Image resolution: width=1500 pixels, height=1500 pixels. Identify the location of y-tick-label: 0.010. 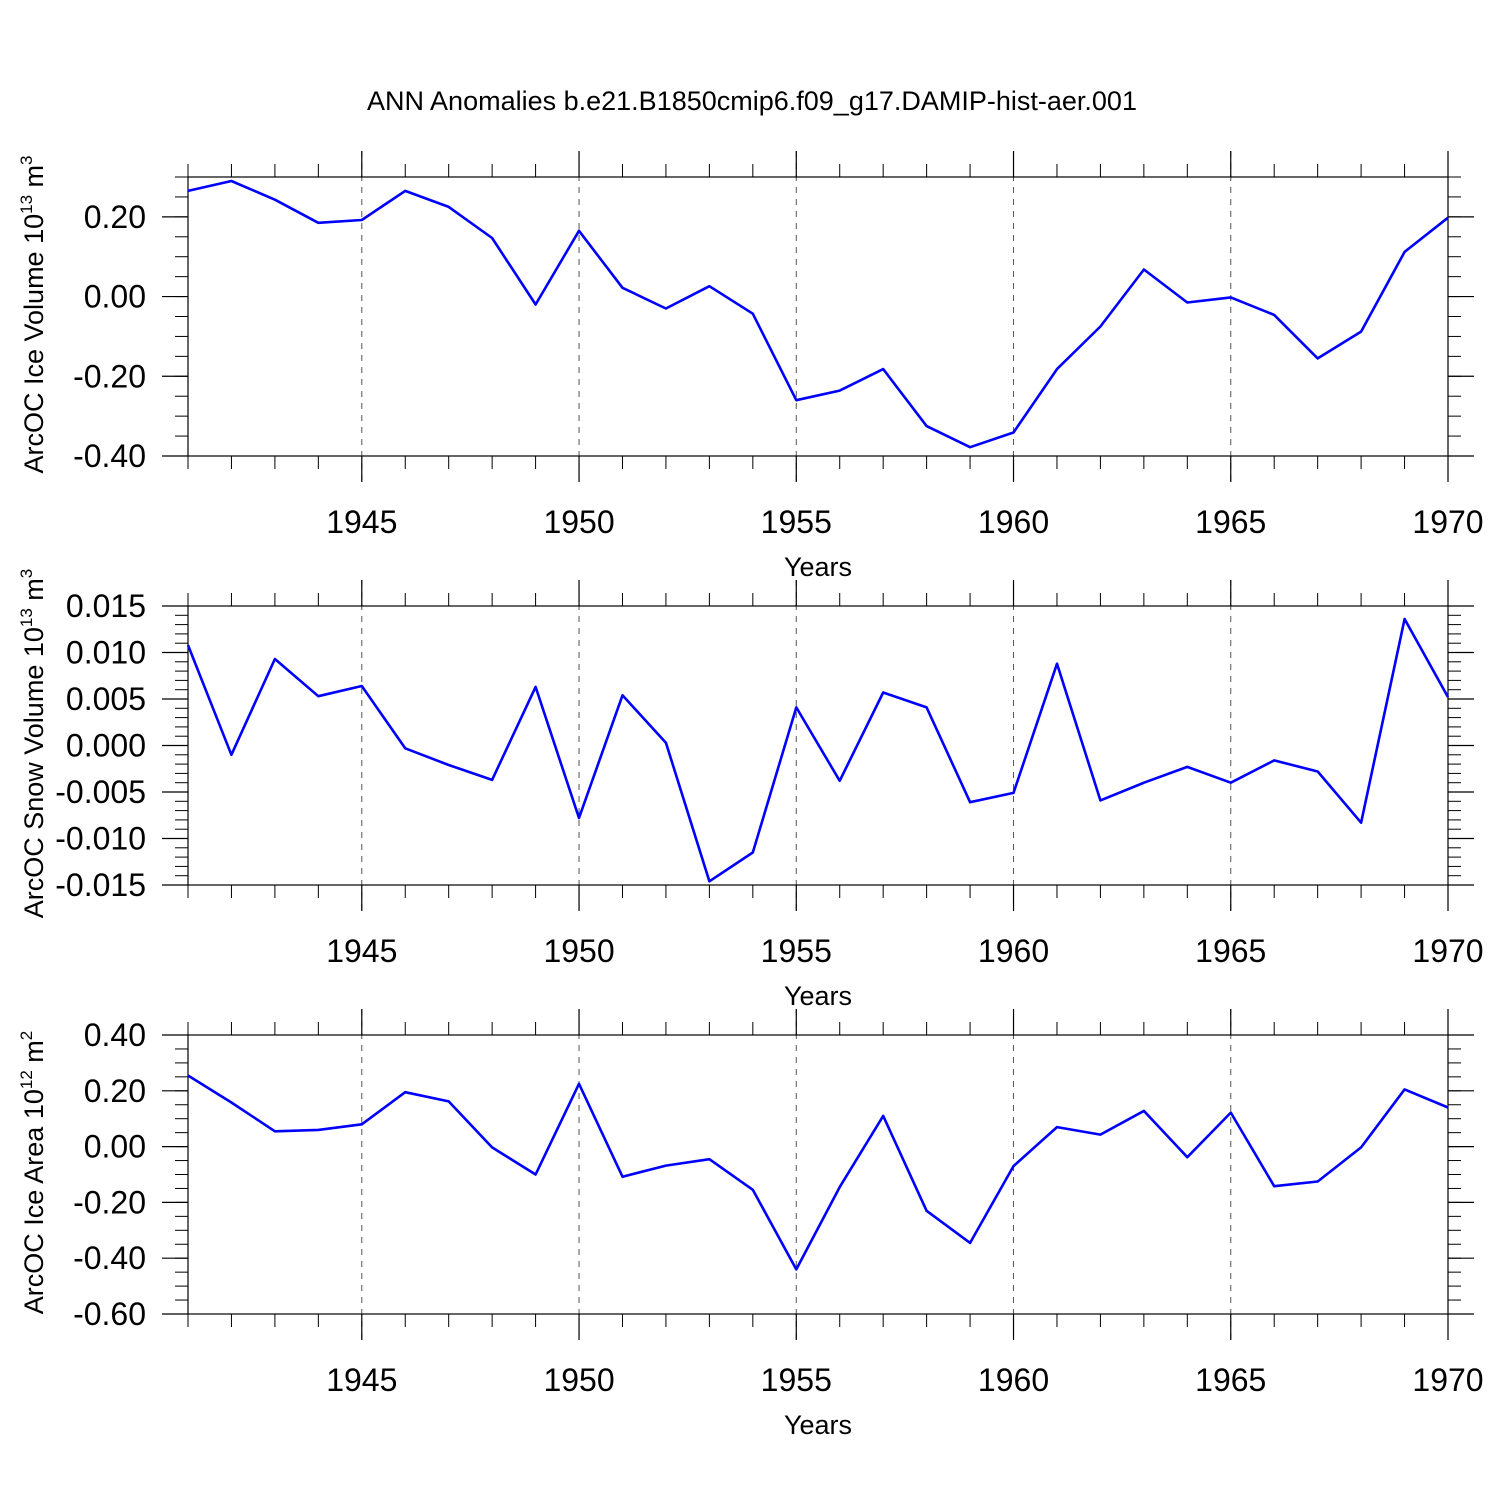
(106, 653).